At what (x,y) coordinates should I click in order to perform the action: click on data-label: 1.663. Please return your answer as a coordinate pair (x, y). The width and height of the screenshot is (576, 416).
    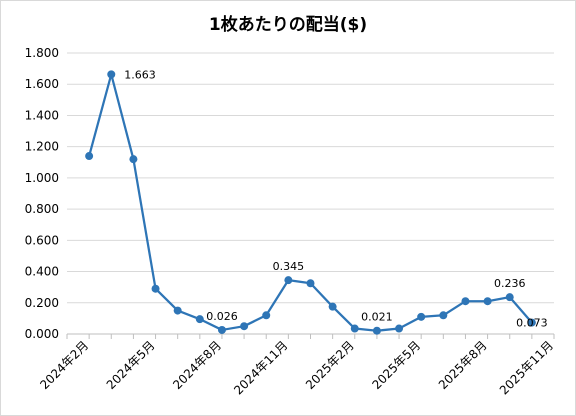
    Looking at the image, I should click on (140, 74).